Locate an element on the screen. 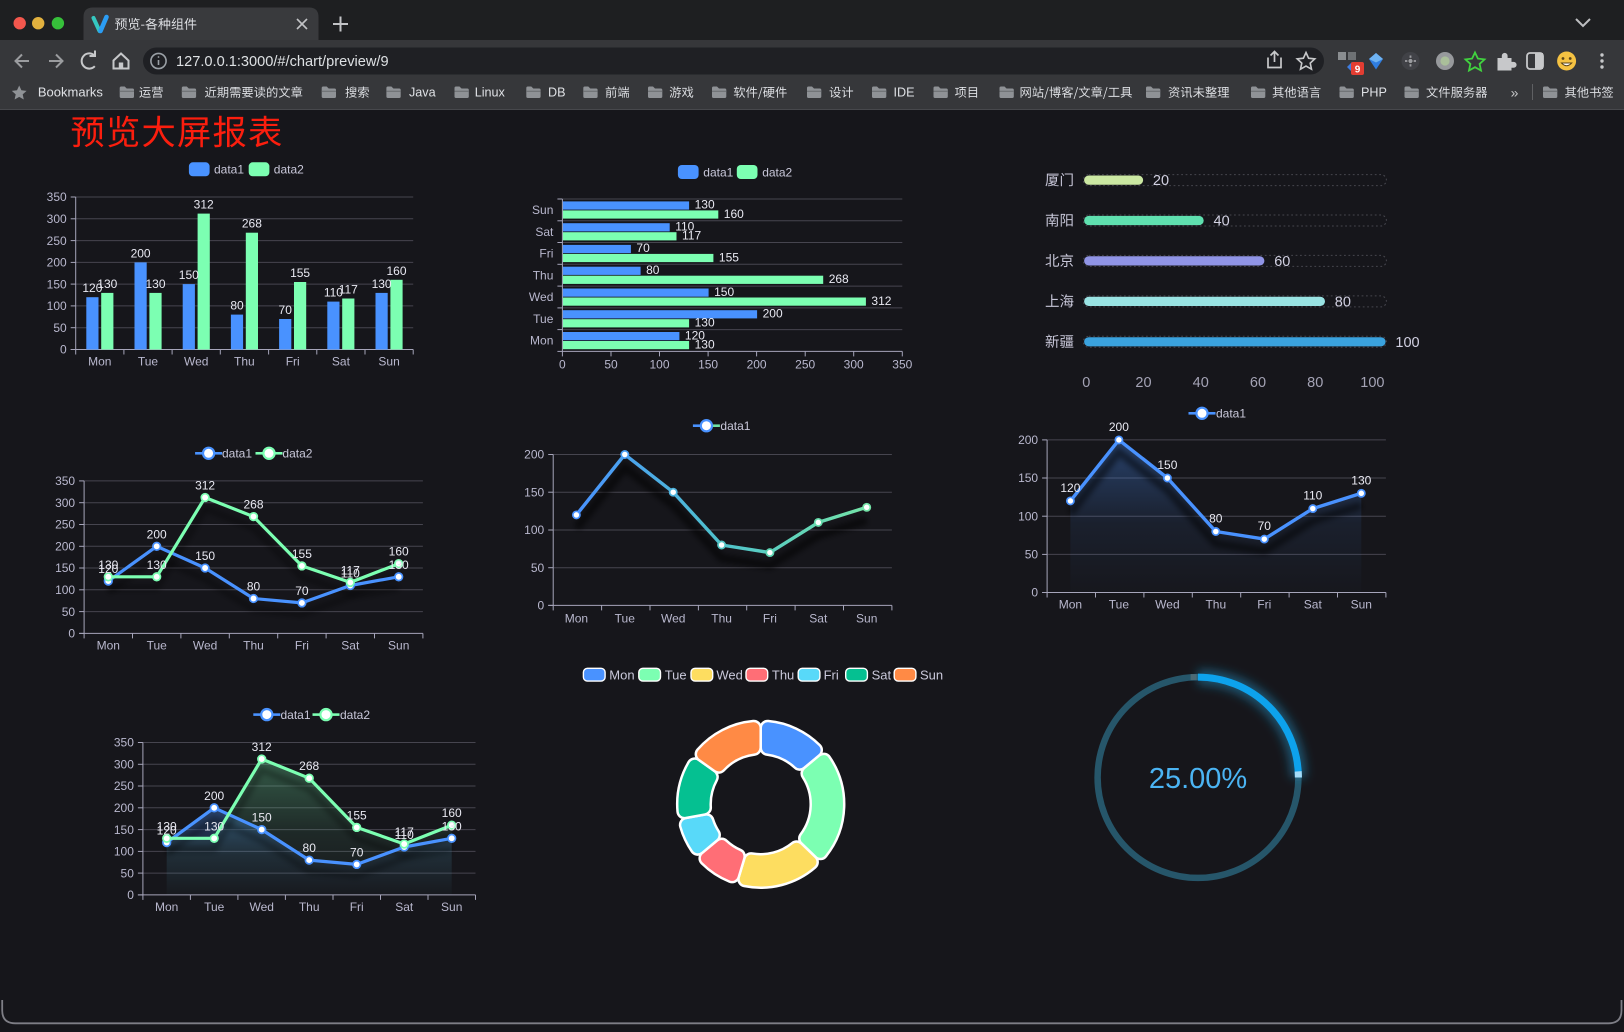 Image resolution: width=1624 pixels, height=1032 pixels. svg-text: Java is located at coordinates (422, 93).